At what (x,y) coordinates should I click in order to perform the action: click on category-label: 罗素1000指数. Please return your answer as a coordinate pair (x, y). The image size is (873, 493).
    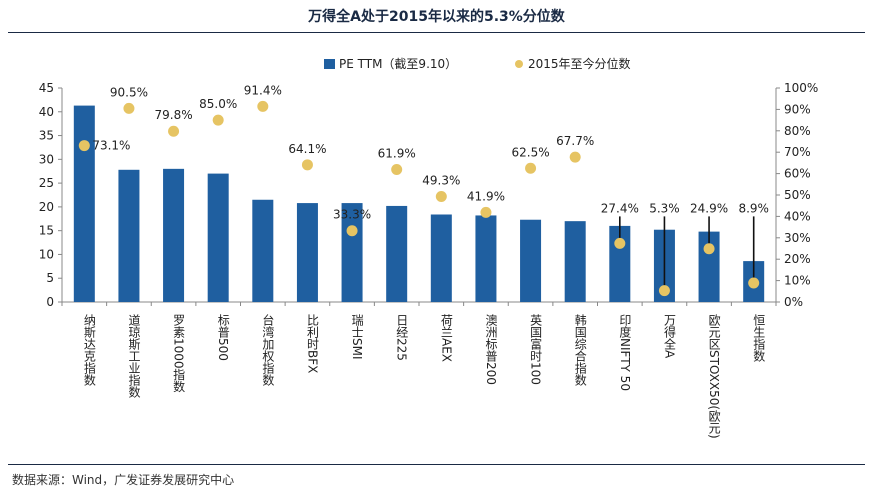
    Looking at the image, I should click on (179, 354).